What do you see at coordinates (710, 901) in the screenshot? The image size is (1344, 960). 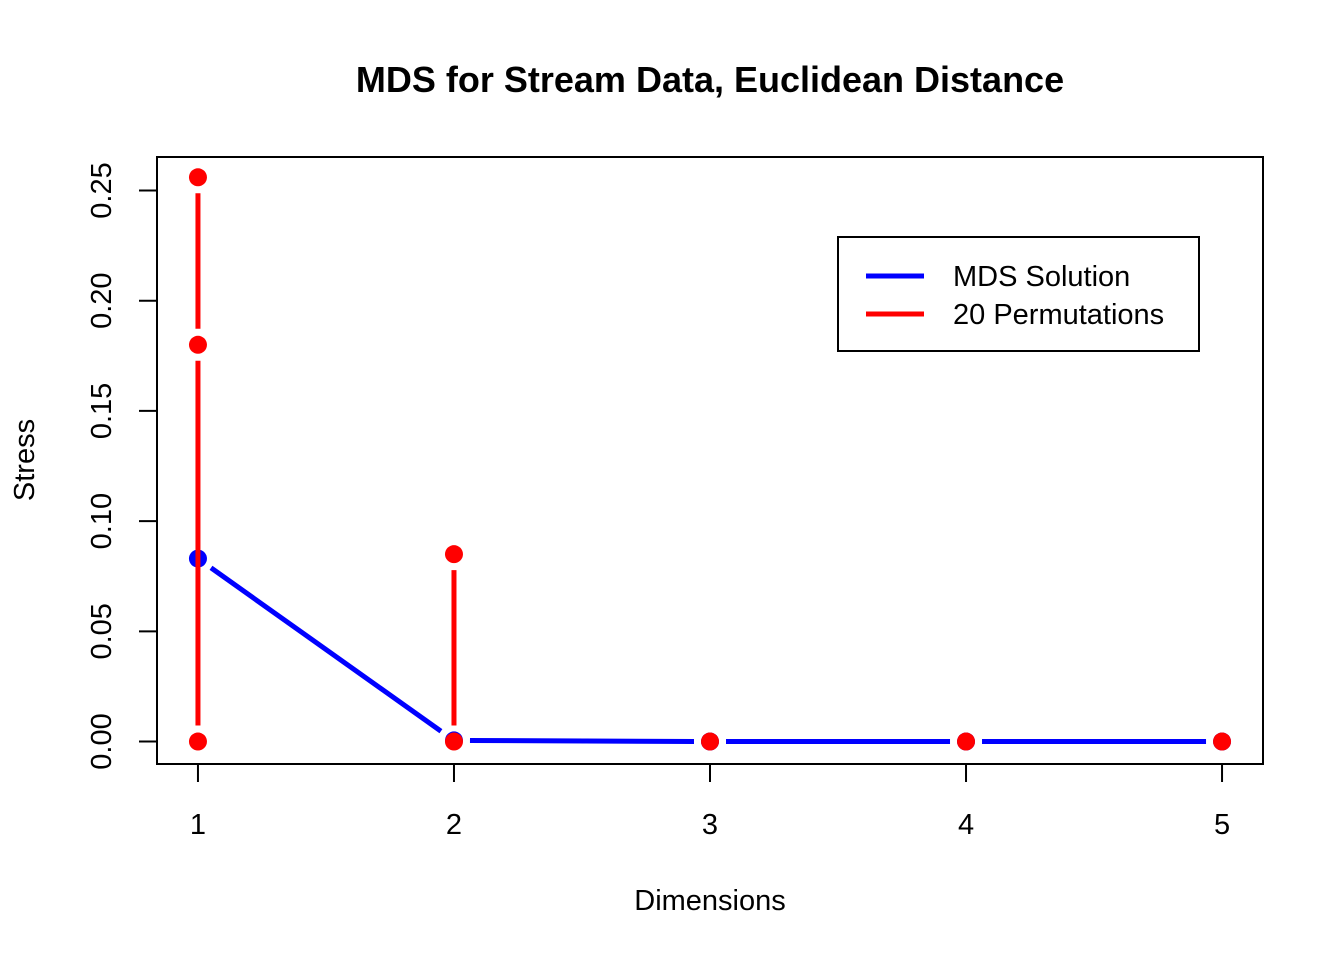 I see `x-axis-label: Dimensions` at bounding box center [710, 901].